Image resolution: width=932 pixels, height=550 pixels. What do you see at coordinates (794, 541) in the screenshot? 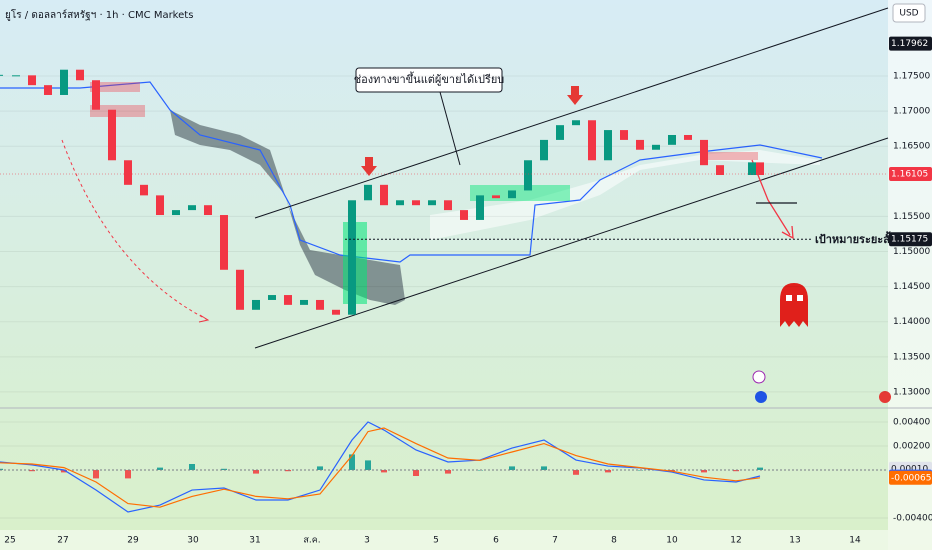
I see `x-tick-label: 13` at bounding box center [794, 541].